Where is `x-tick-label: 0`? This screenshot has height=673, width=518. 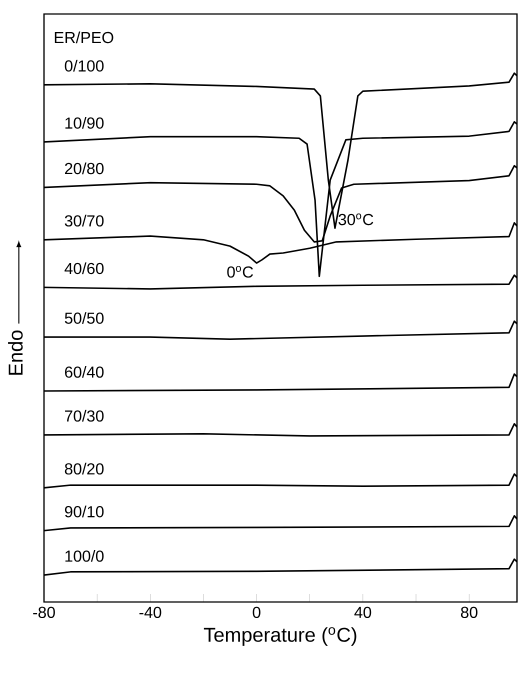
x-tick-label: 0 is located at coordinates (256, 612).